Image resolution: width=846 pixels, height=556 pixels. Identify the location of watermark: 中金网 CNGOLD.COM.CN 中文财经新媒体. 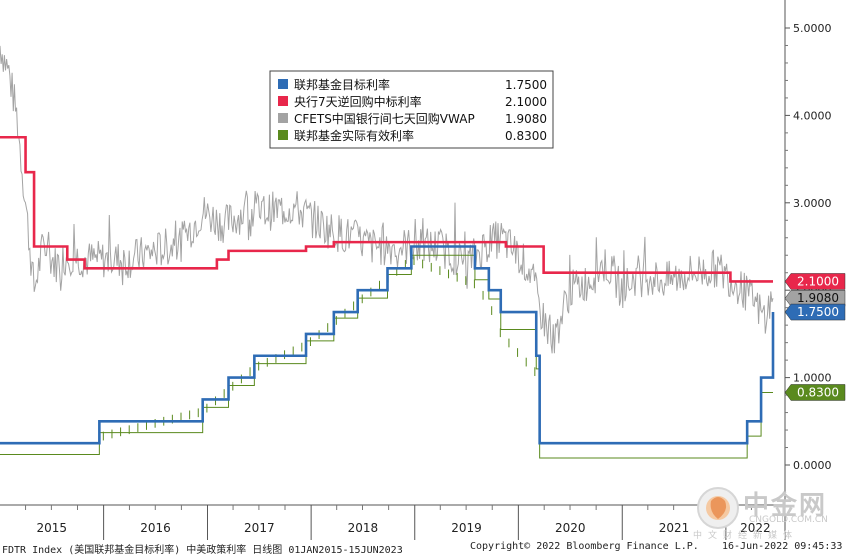
(768, 513).